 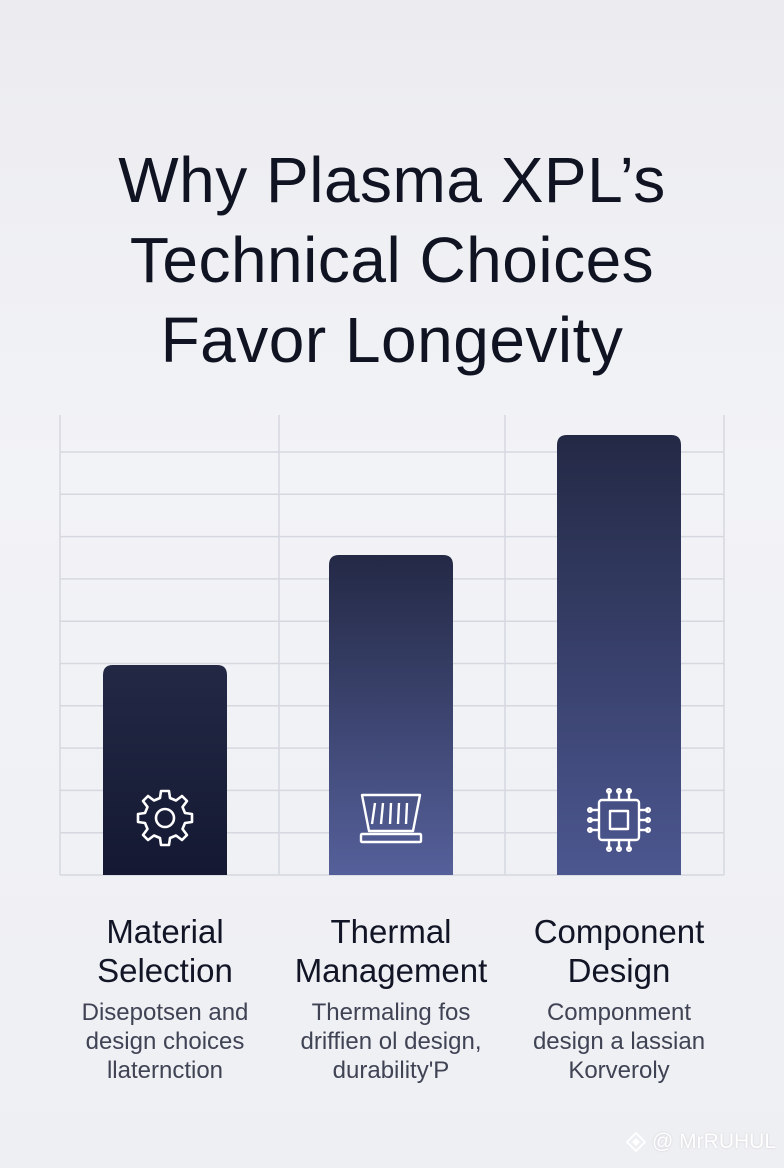 What do you see at coordinates (619, 951) in the screenshot?
I see `category-label: Component Design` at bounding box center [619, 951].